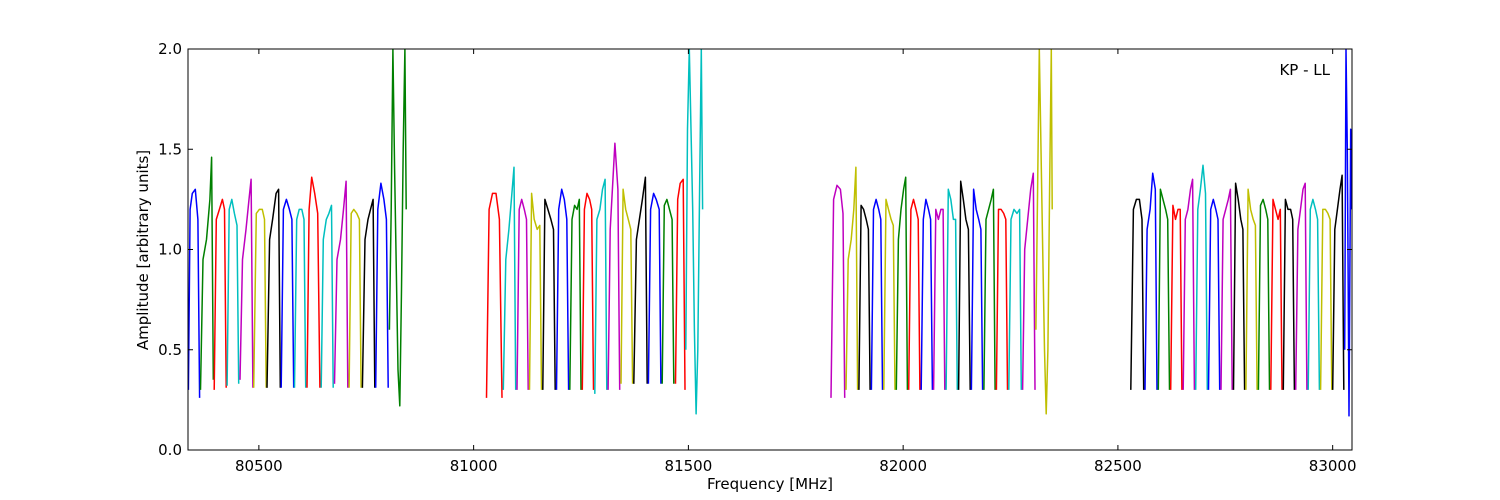  What do you see at coordinates (170, 149) in the screenshot?
I see `y-tick-label-4: 1.5` at bounding box center [170, 149].